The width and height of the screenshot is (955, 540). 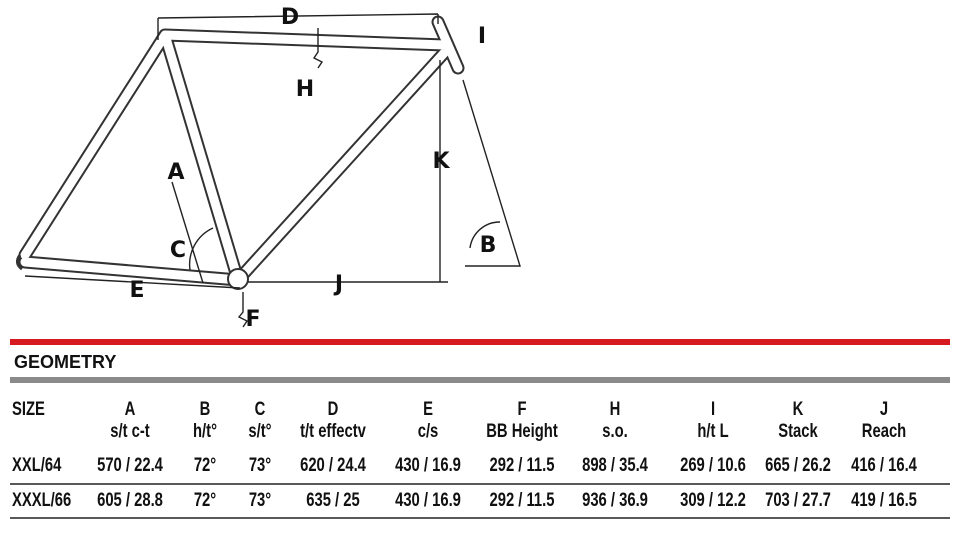 I want to click on column-label: SIZE, so click(x=28, y=408).